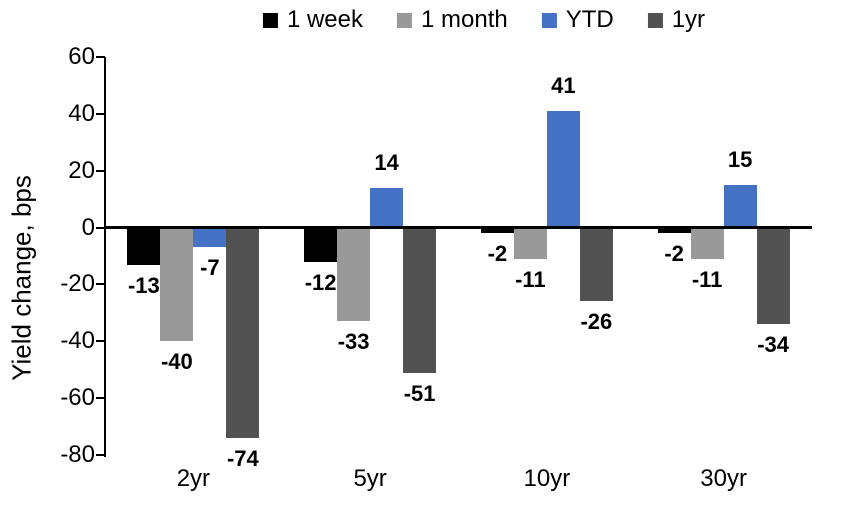 This screenshot has width=852, height=509. I want to click on y-axis-tick-label: -40, so click(77, 341).